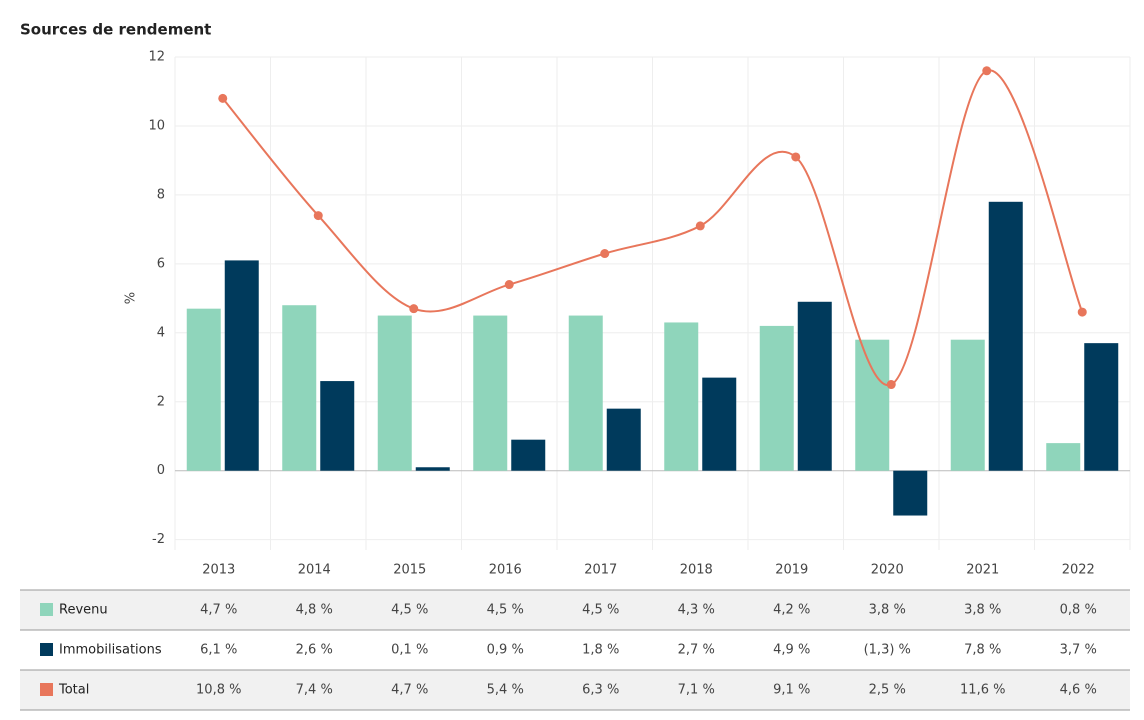 The width and height of the screenshot is (1144, 720). I want to click on table-cell: 4,2 %, so click(791, 610).